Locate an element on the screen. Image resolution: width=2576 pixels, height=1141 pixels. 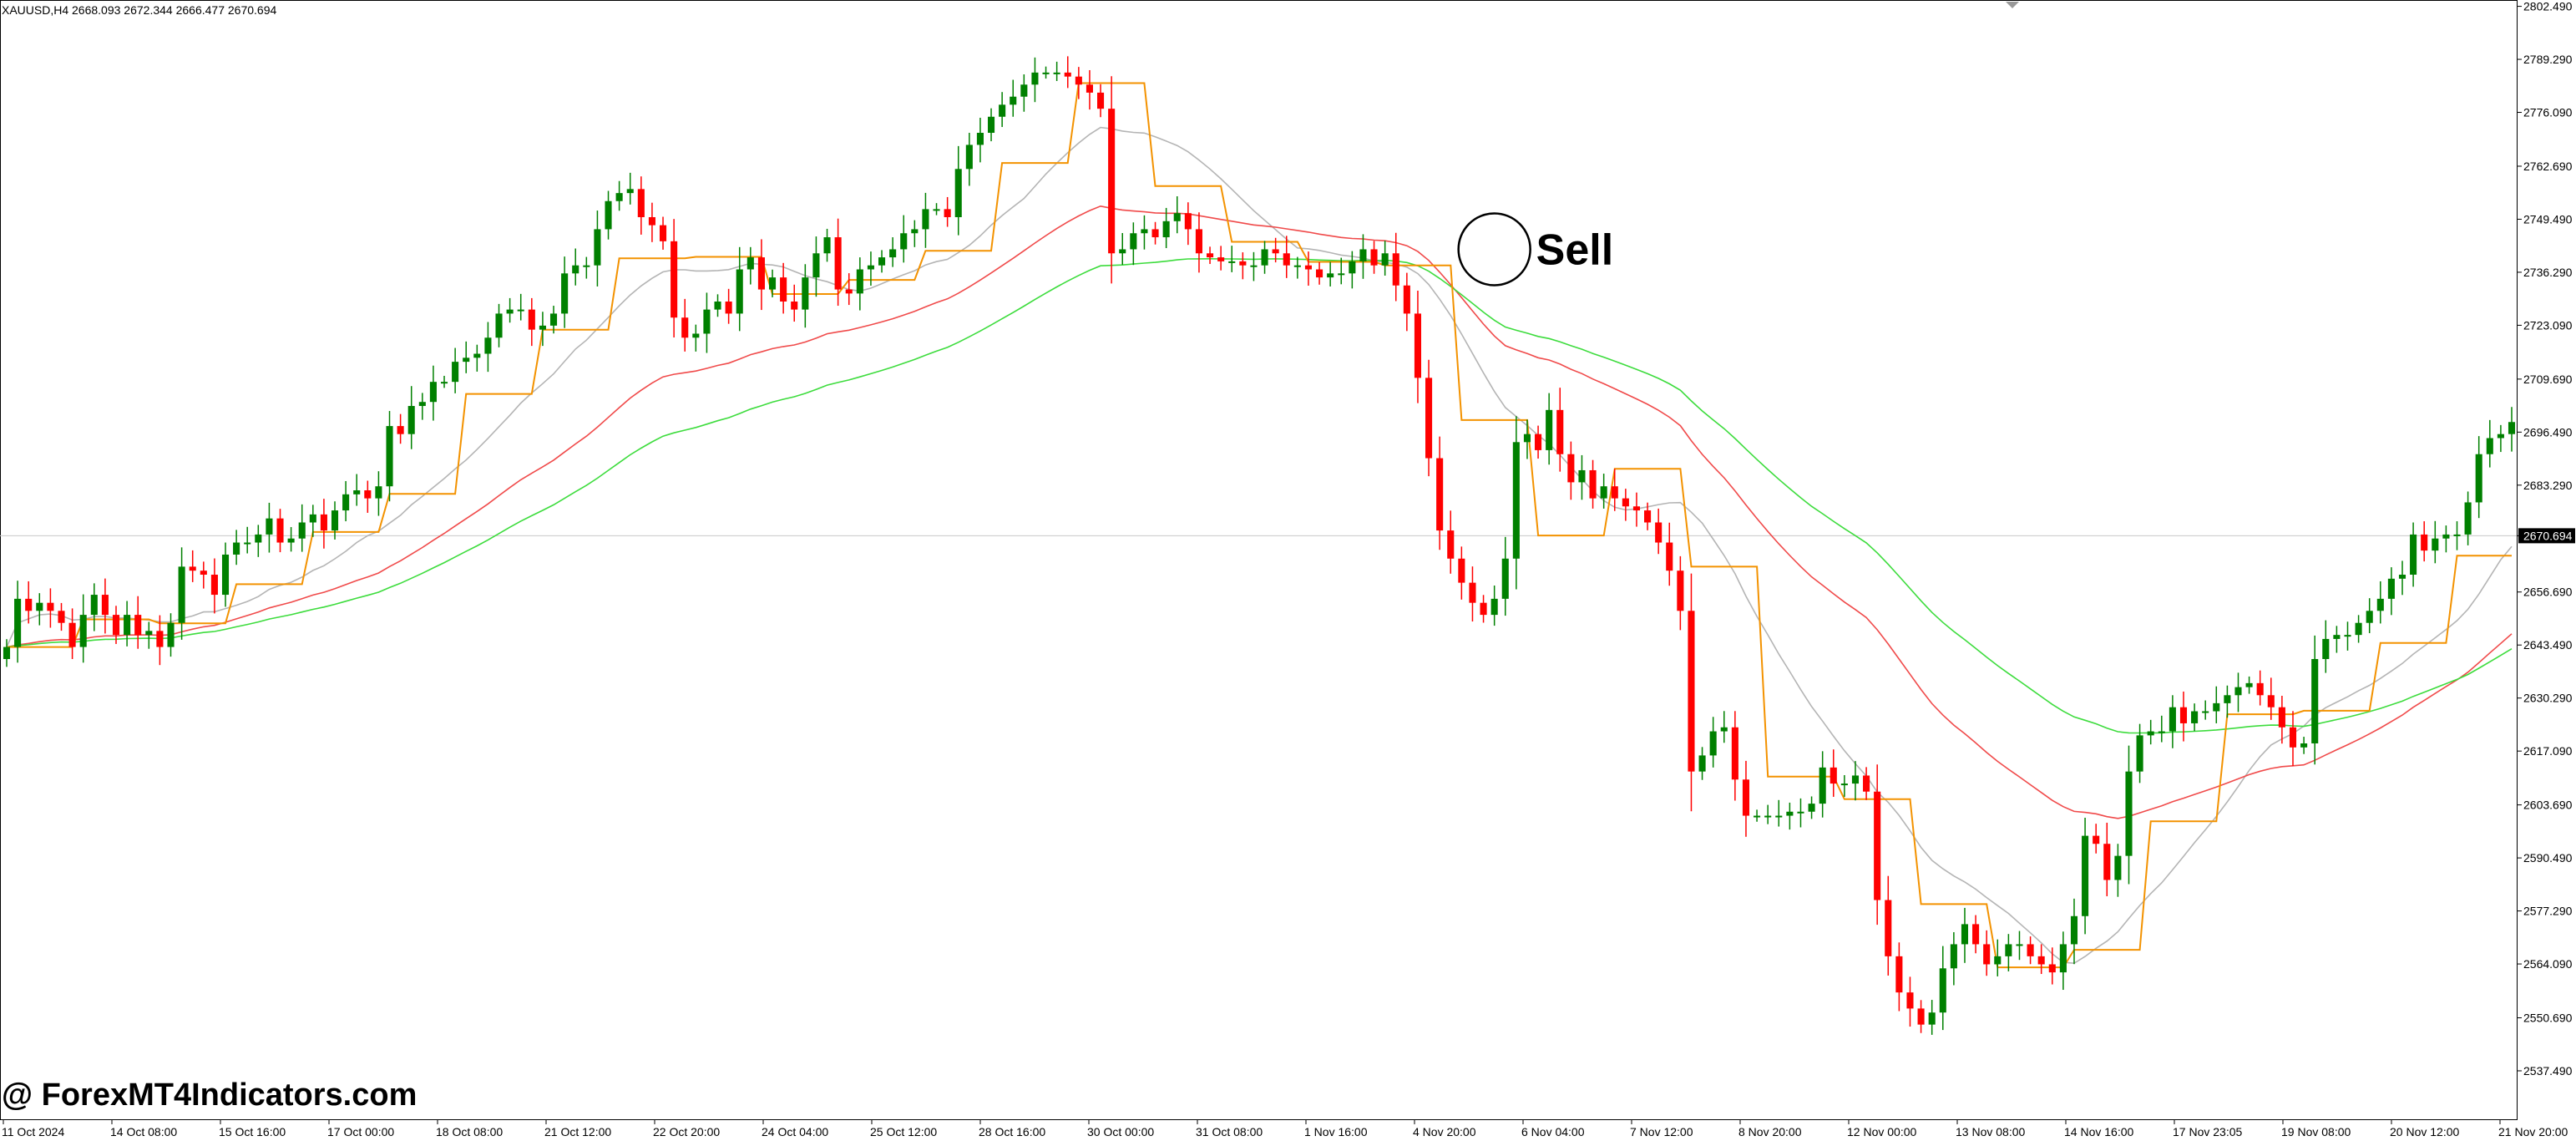
price-tick-label: 2696.490 is located at coordinates (2548, 432).